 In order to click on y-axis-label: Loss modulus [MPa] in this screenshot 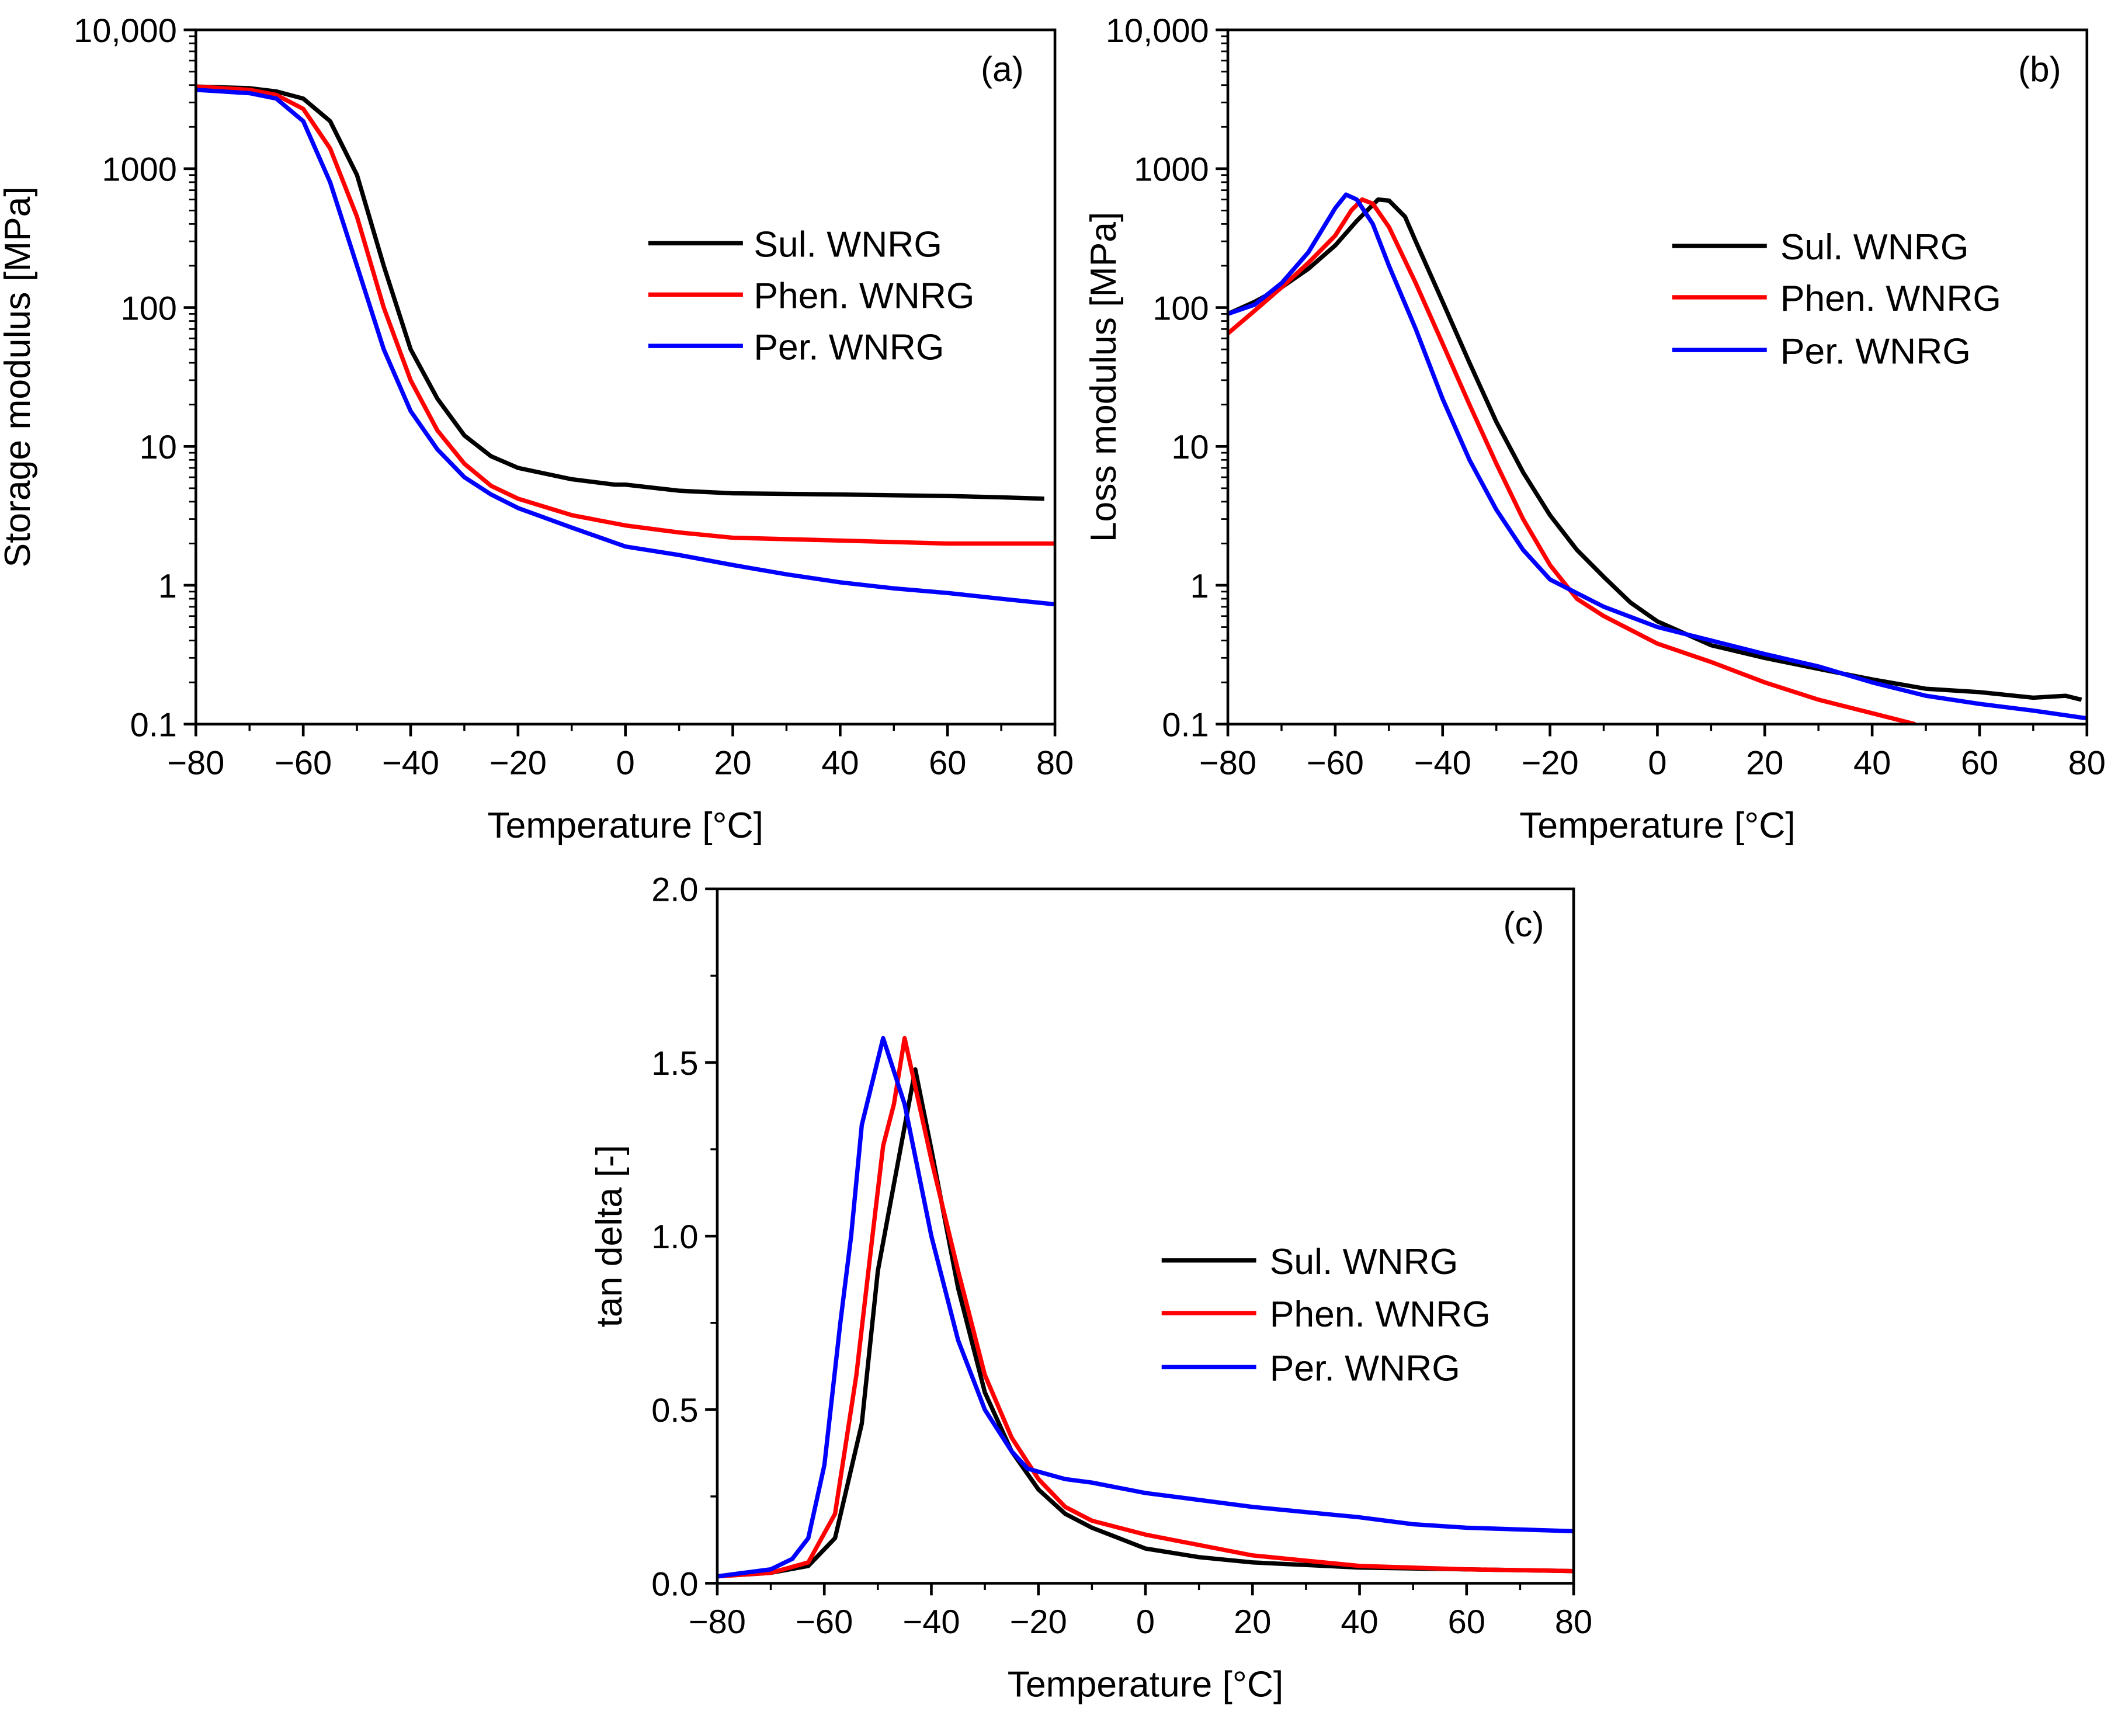, I will do `click(1103, 378)`.